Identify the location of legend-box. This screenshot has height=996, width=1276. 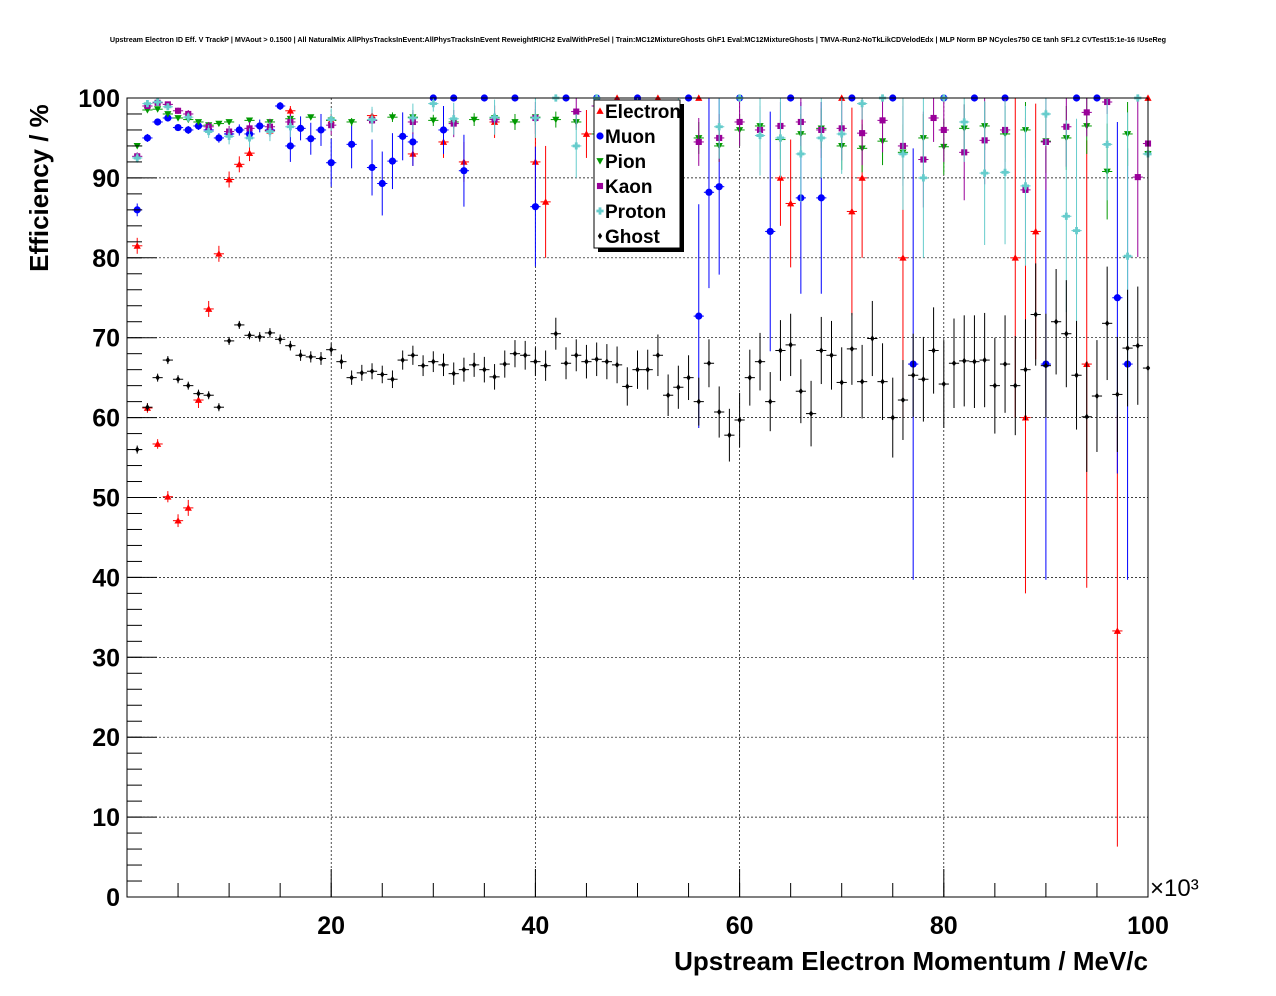
(637, 174).